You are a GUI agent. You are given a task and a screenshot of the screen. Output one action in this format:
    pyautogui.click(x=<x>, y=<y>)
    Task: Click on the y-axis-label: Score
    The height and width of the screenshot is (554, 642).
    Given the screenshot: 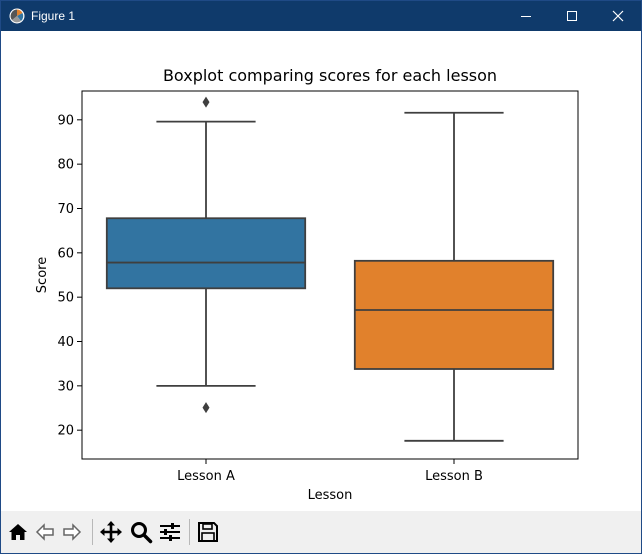 What is the action you would take?
    pyautogui.click(x=42, y=275)
    